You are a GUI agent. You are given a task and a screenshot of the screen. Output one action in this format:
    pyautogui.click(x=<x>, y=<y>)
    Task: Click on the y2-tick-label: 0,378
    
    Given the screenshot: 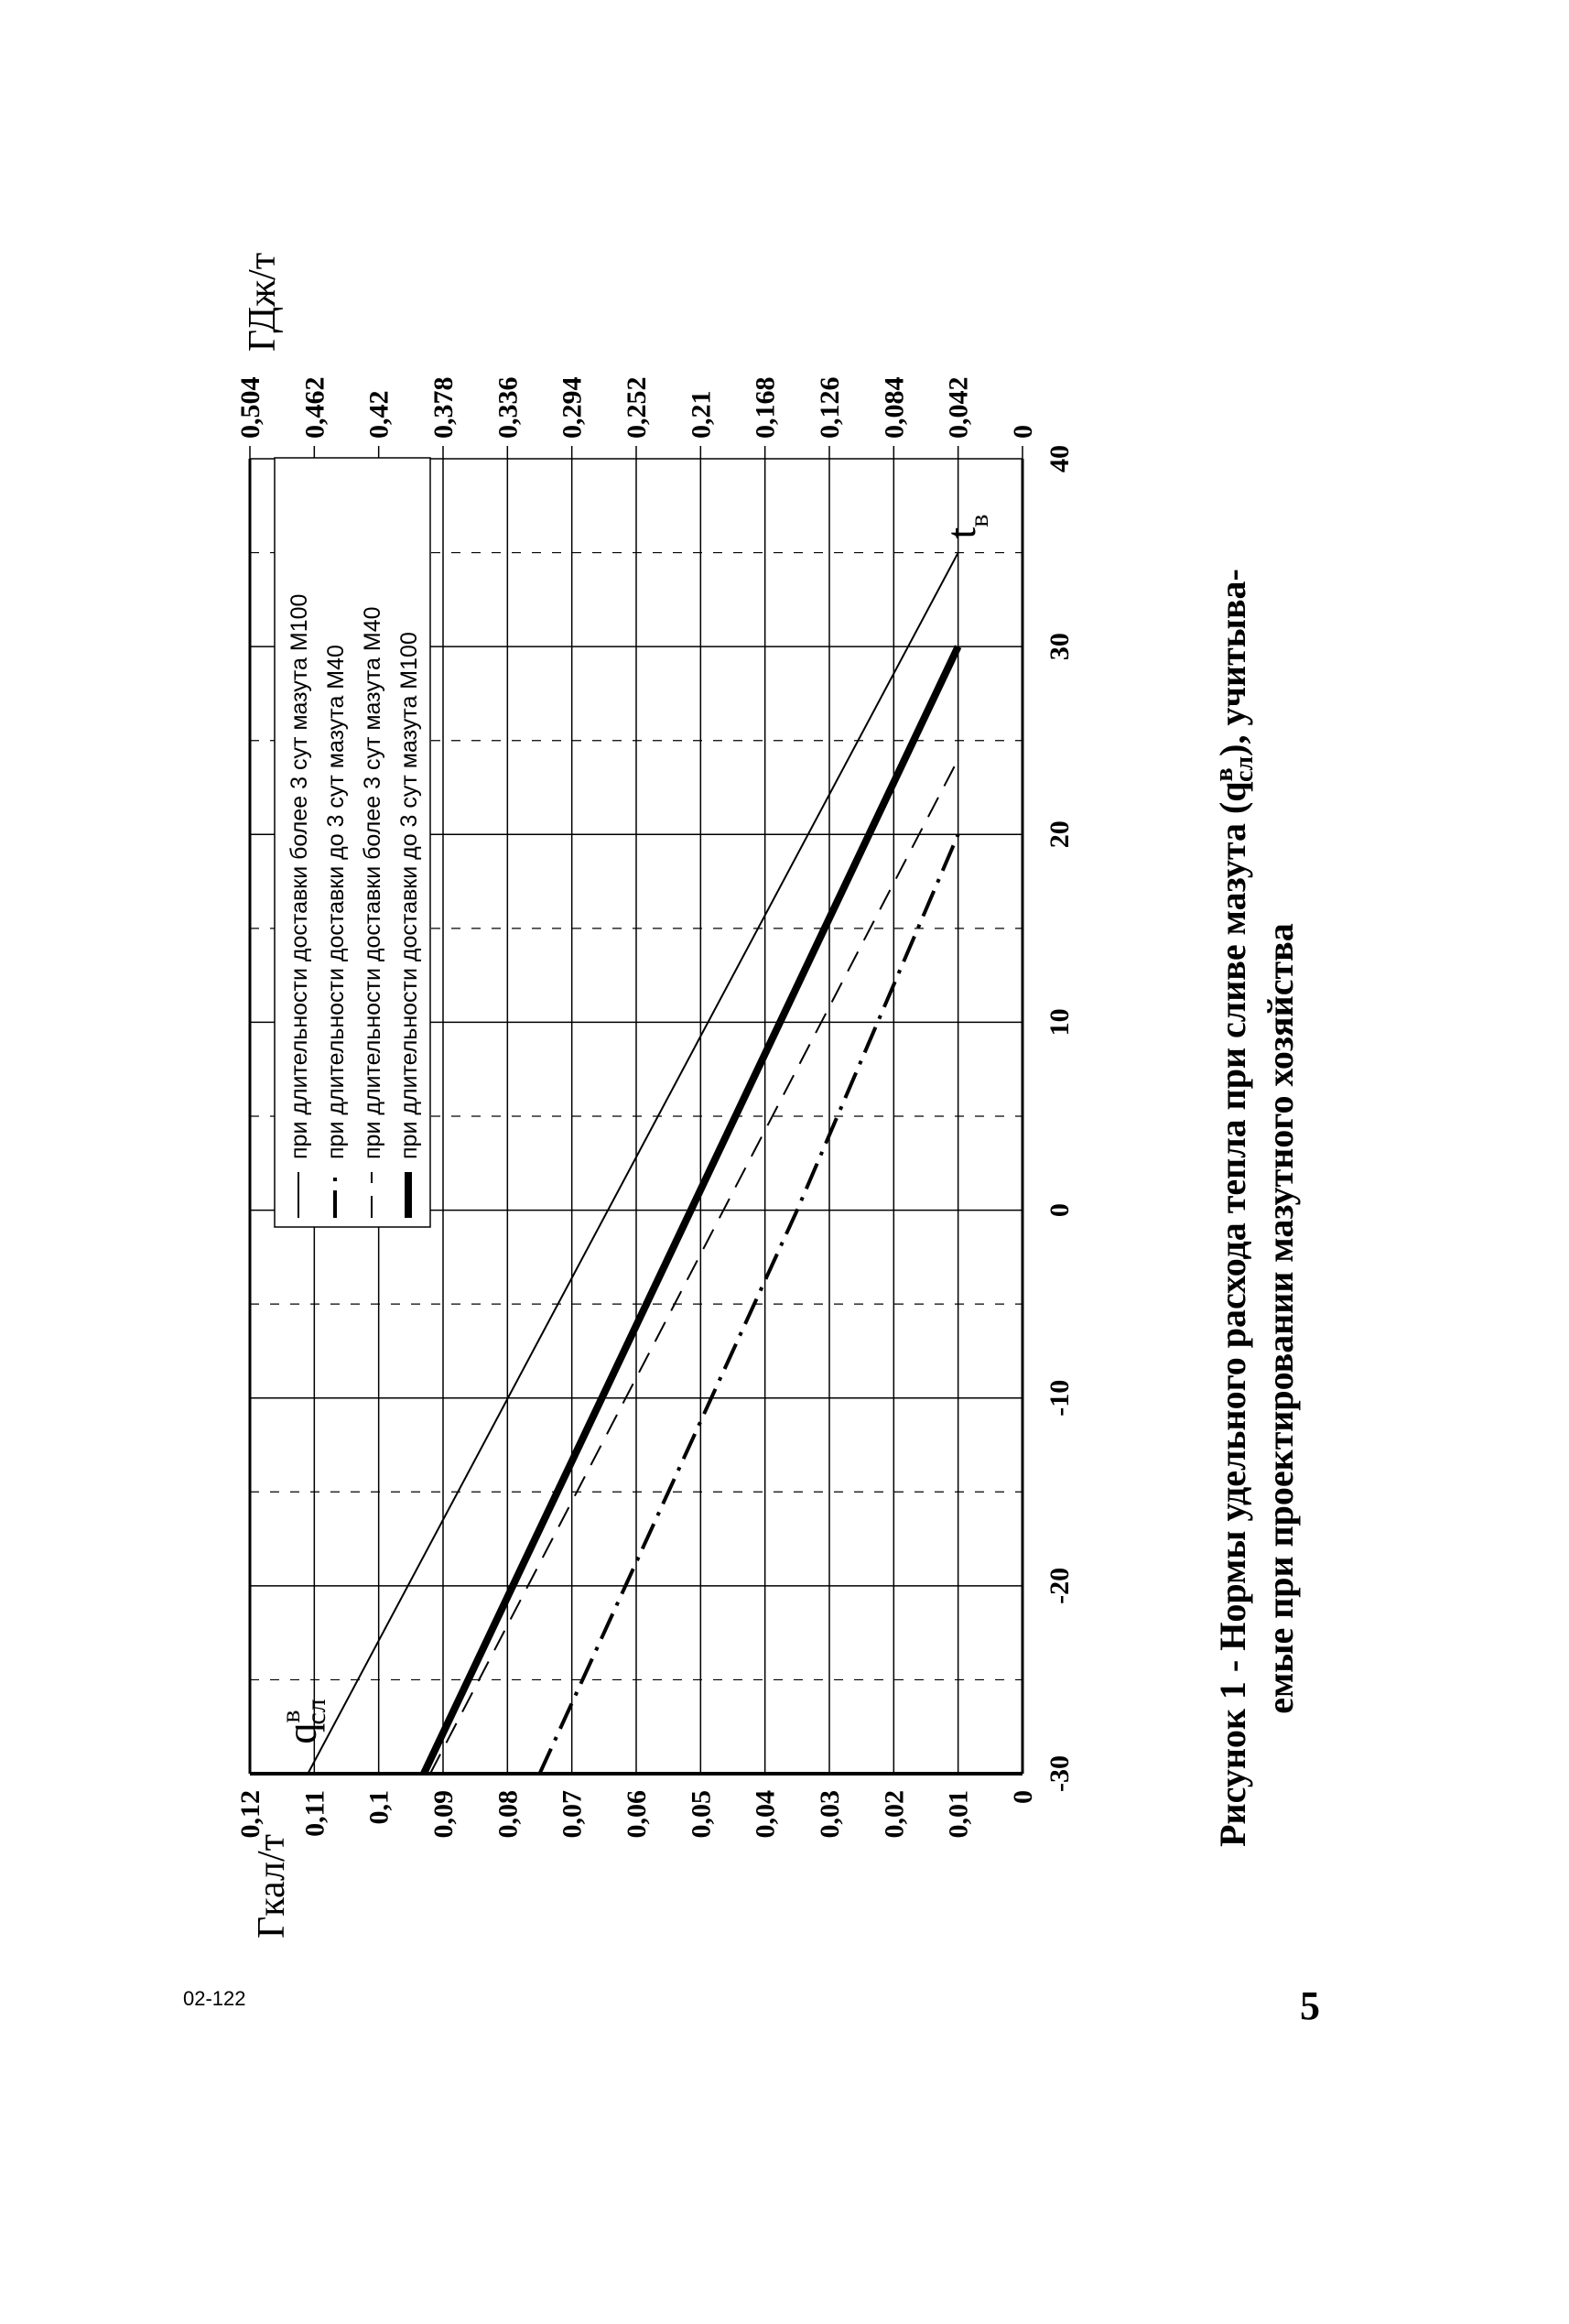 What is the action you would take?
    pyautogui.click(x=443, y=408)
    